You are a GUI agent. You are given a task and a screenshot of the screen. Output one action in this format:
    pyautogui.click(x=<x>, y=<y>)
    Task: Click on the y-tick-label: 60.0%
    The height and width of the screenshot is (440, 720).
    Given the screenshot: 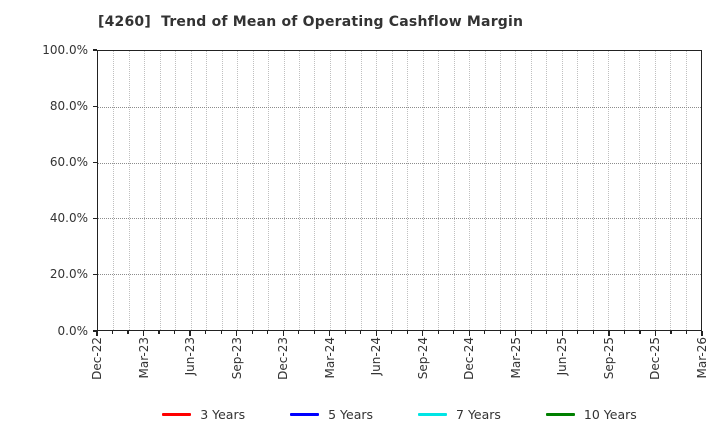 What is the action you would take?
    pyautogui.click(x=68, y=161)
    